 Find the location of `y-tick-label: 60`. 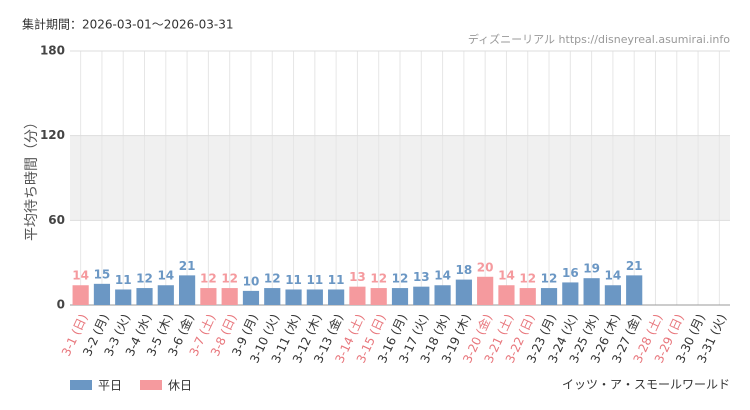

y-tick-label: 60 is located at coordinates (56, 220).